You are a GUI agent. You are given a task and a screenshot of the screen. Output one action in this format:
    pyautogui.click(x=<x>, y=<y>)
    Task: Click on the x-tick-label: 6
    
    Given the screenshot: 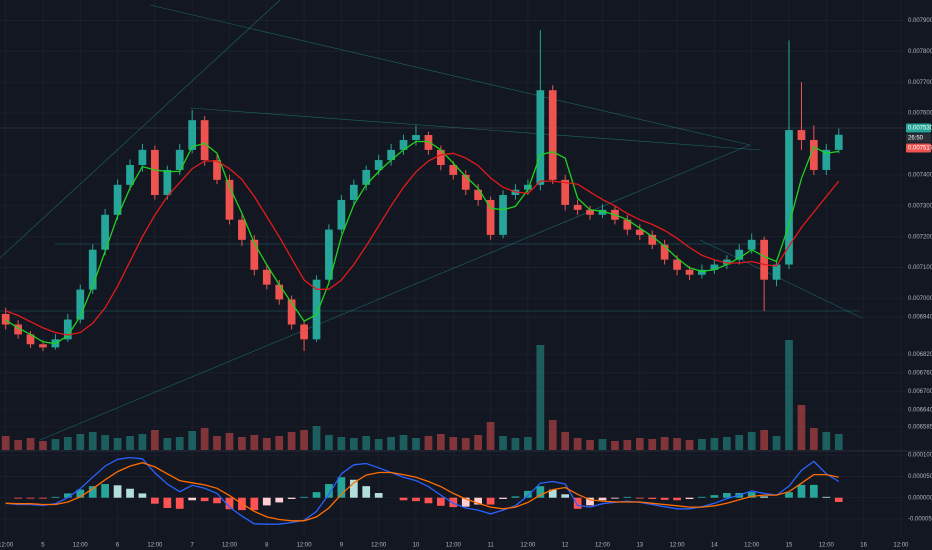 What is the action you would take?
    pyautogui.click(x=118, y=546)
    